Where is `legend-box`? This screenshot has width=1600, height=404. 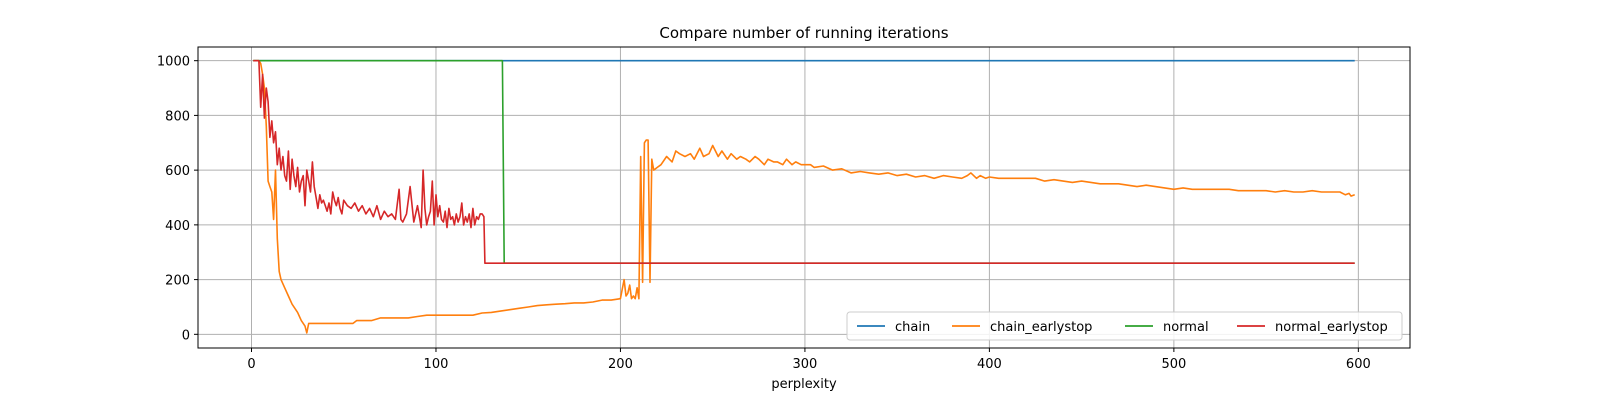
legend-box is located at coordinates (1124, 326).